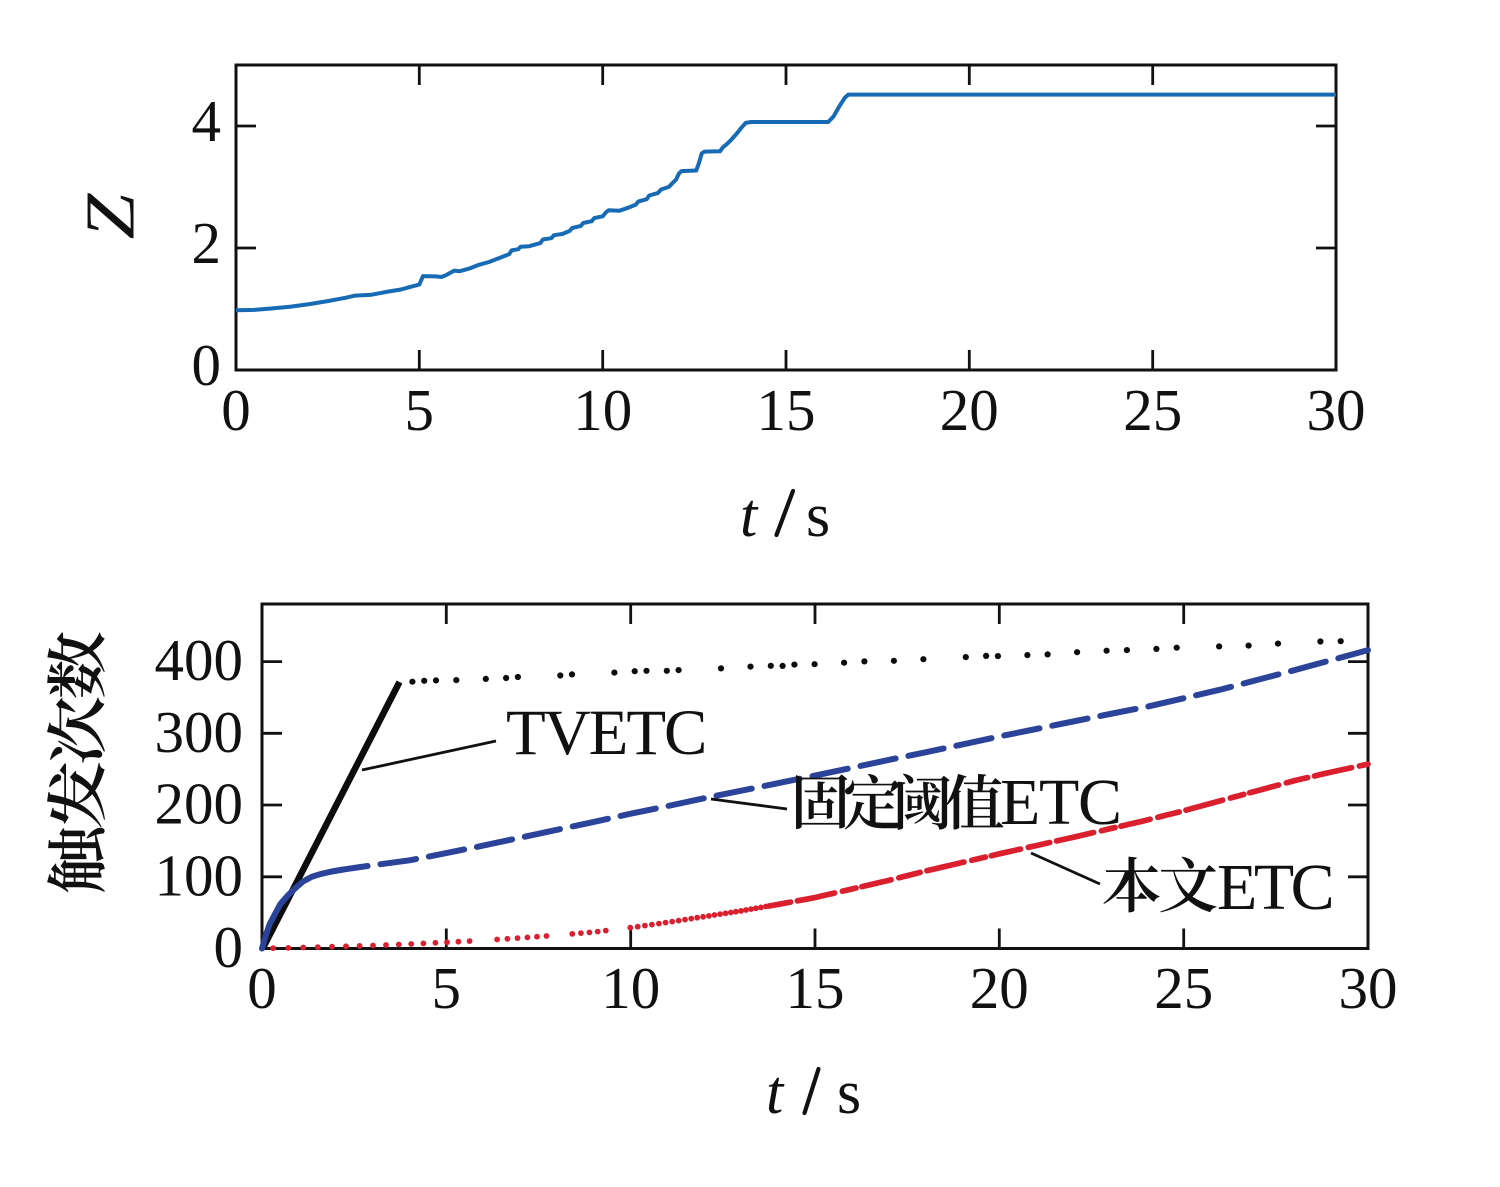 This screenshot has width=1500, height=1187. I want to click on svg-text: 4, so click(207, 121).